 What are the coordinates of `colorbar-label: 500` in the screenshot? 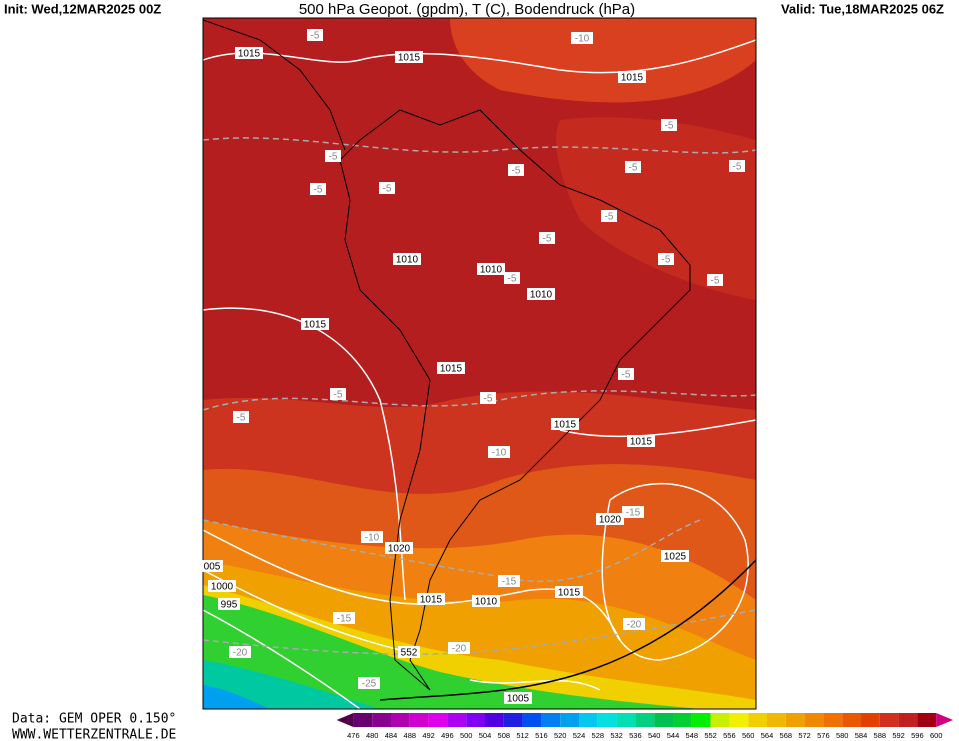 It's located at (466, 735).